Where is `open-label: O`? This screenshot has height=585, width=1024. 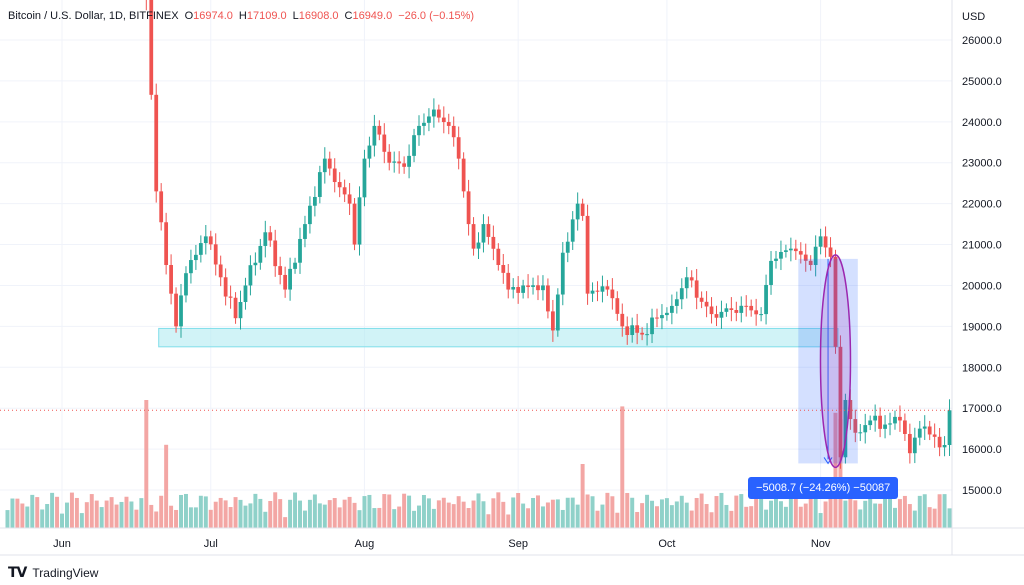 open-label: O is located at coordinates (189, 16).